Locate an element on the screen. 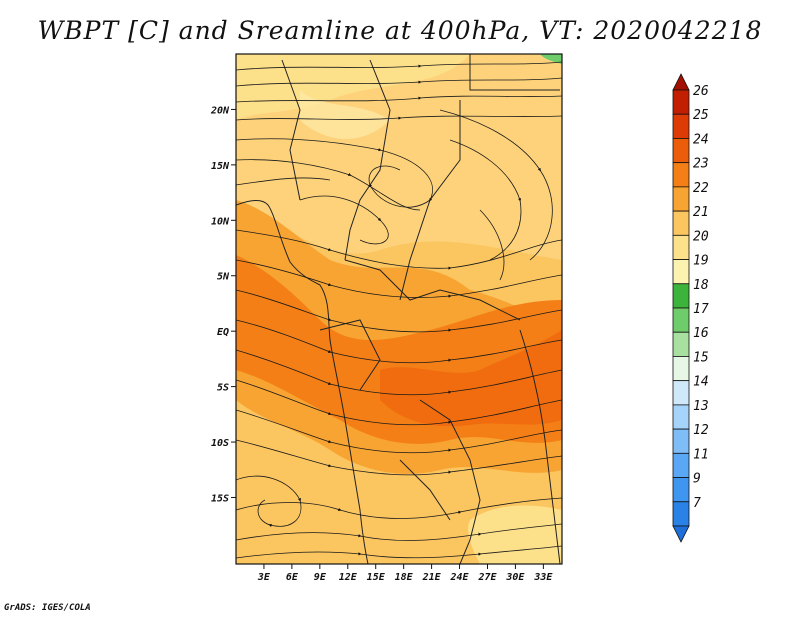 This screenshot has height=618, width=800. lon-tick-label: 30E is located at coordinates (515, 577).